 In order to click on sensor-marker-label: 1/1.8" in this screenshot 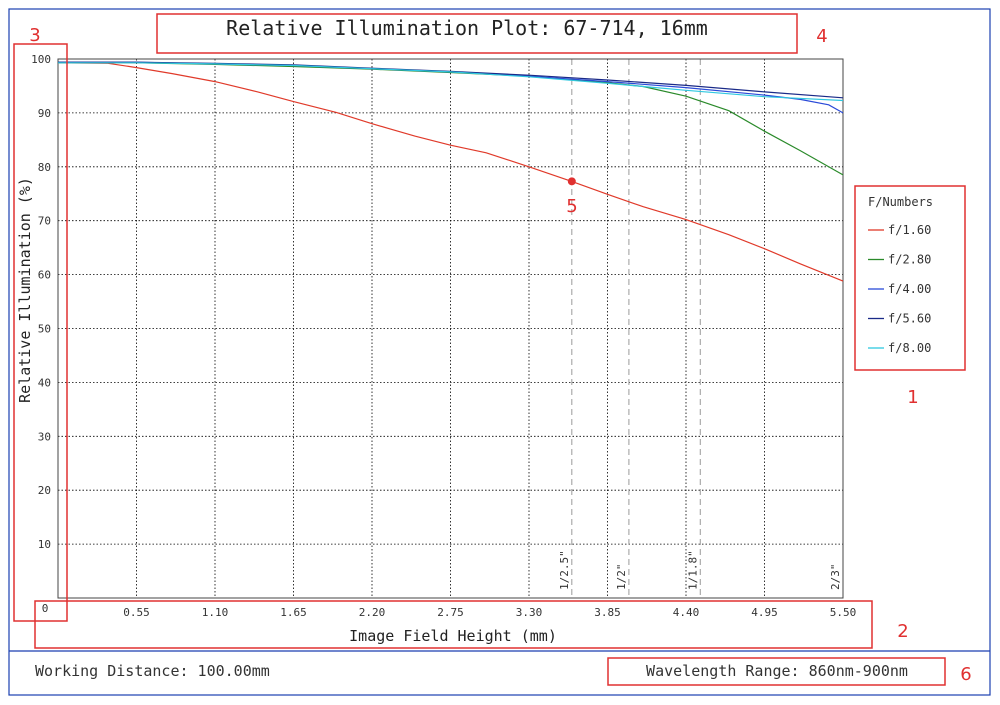, I will do `click(692, 570)`.